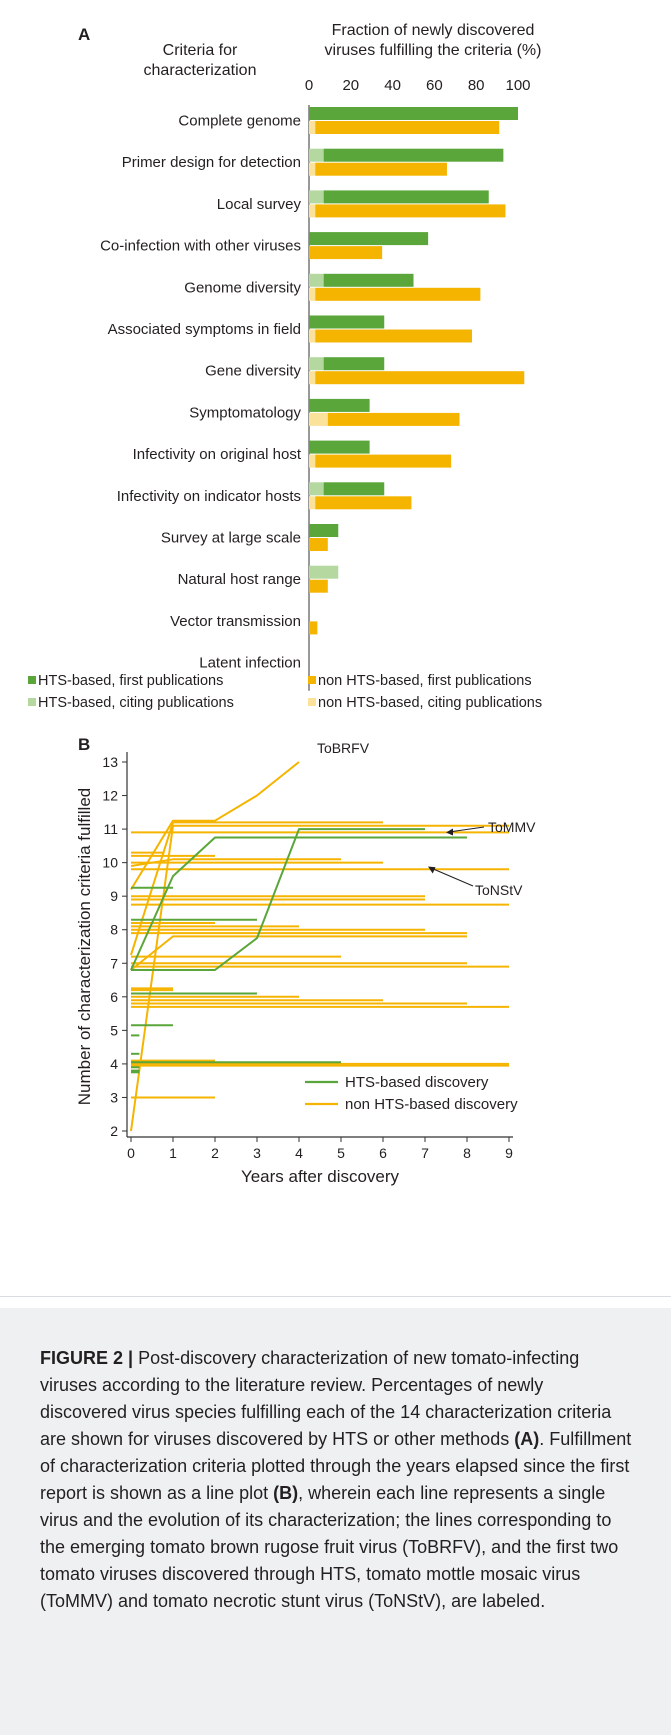  I want to click on row-header-line: characterization, so click(200, 70).